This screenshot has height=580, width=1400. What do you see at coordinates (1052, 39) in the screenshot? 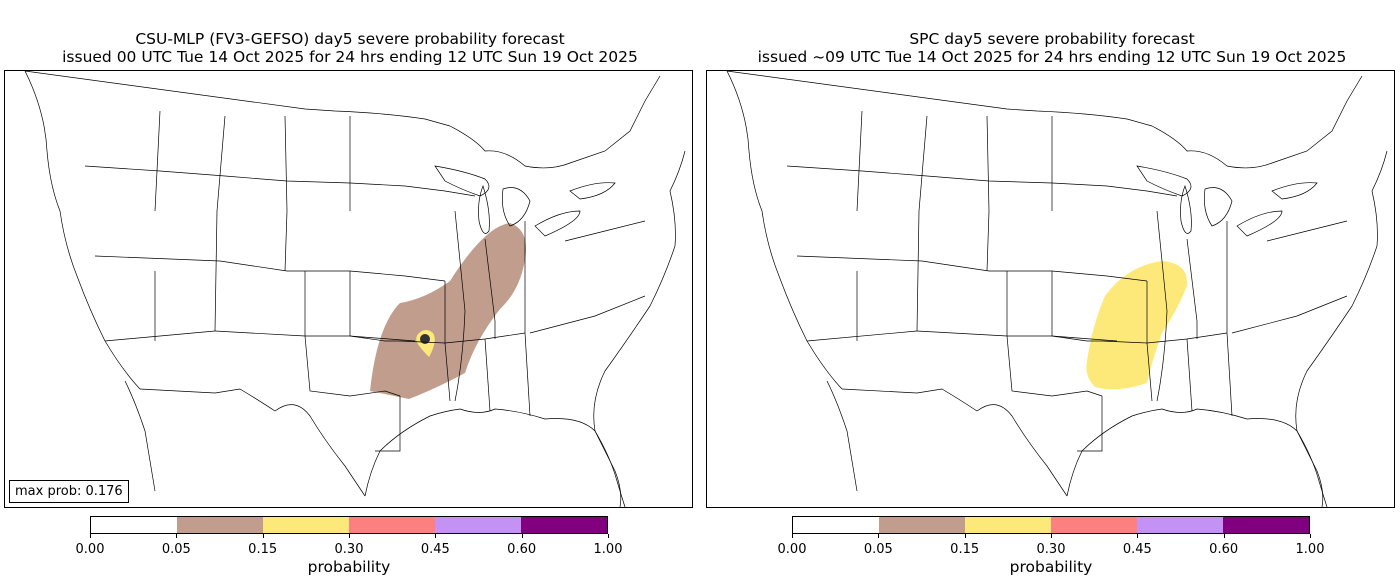
I see `title-line-1: SPC day5 severe probability forecast` at bounding box center [1052, 39].